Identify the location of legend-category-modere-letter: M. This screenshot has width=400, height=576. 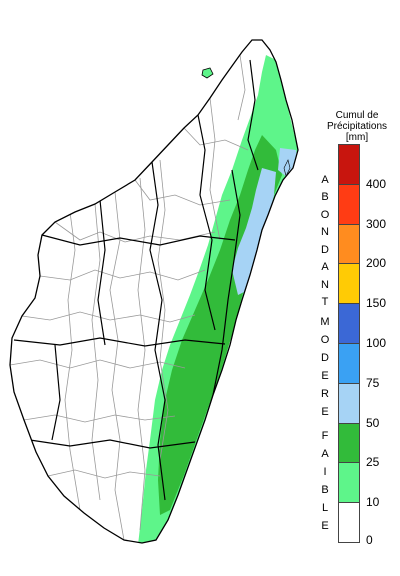
(325, 322).